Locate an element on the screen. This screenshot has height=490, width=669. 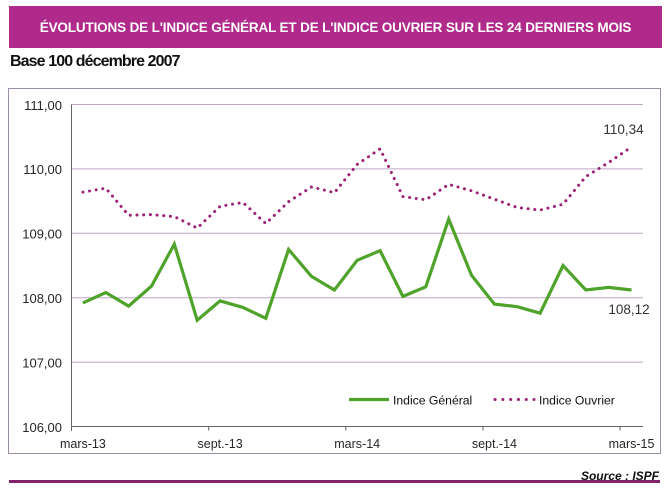
svg-text: mars-13 is located at coordinates (83, 444).